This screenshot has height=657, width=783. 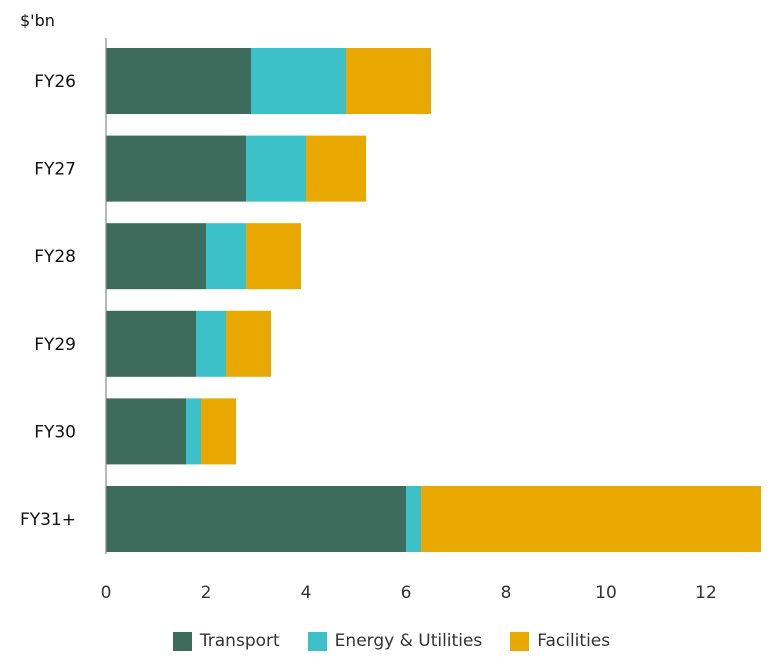 I want to click on legend-item: Transport, so click(x=226, y=641).